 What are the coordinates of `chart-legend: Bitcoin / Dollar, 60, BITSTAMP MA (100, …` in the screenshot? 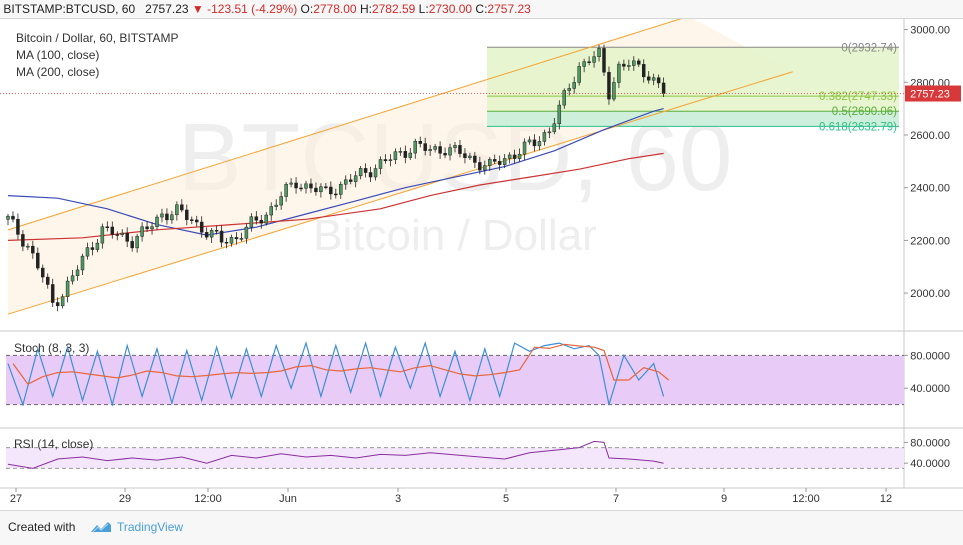 It's located at (97, 55).